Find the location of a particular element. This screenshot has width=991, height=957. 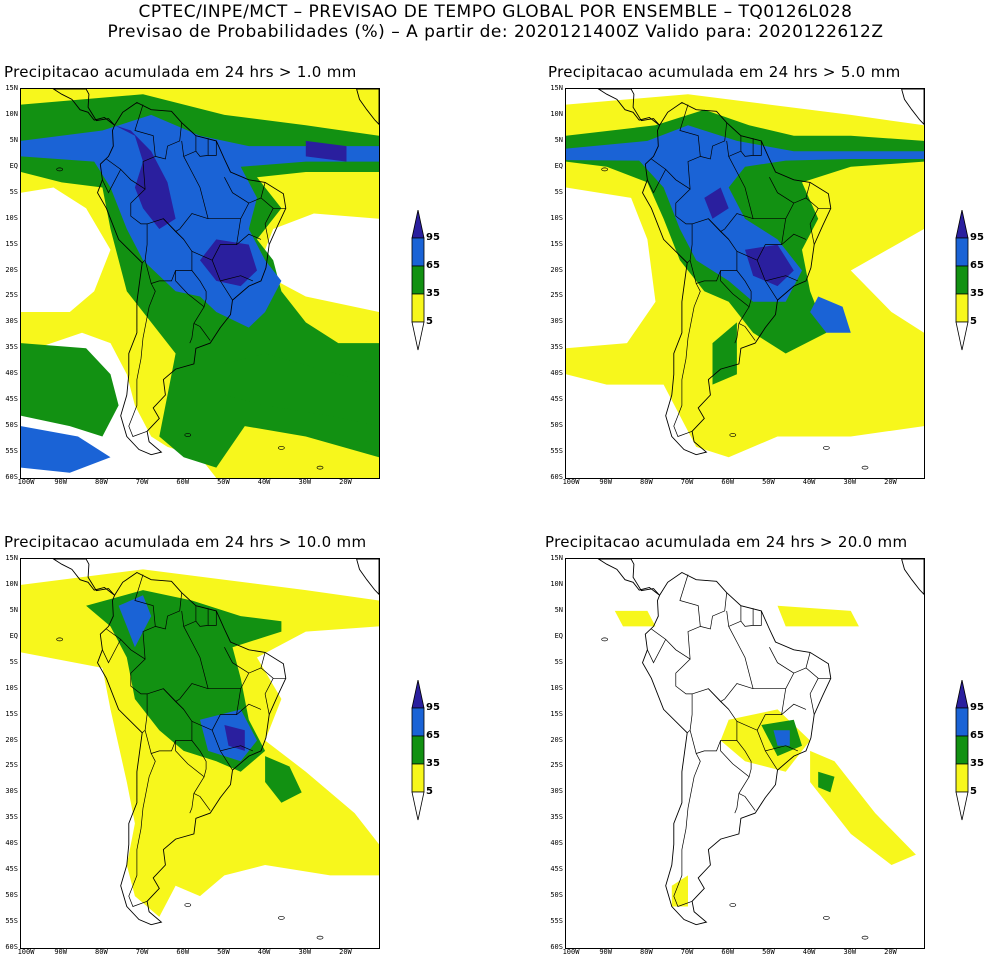

shaded-area-c5 is located at coordinates (635, 618).